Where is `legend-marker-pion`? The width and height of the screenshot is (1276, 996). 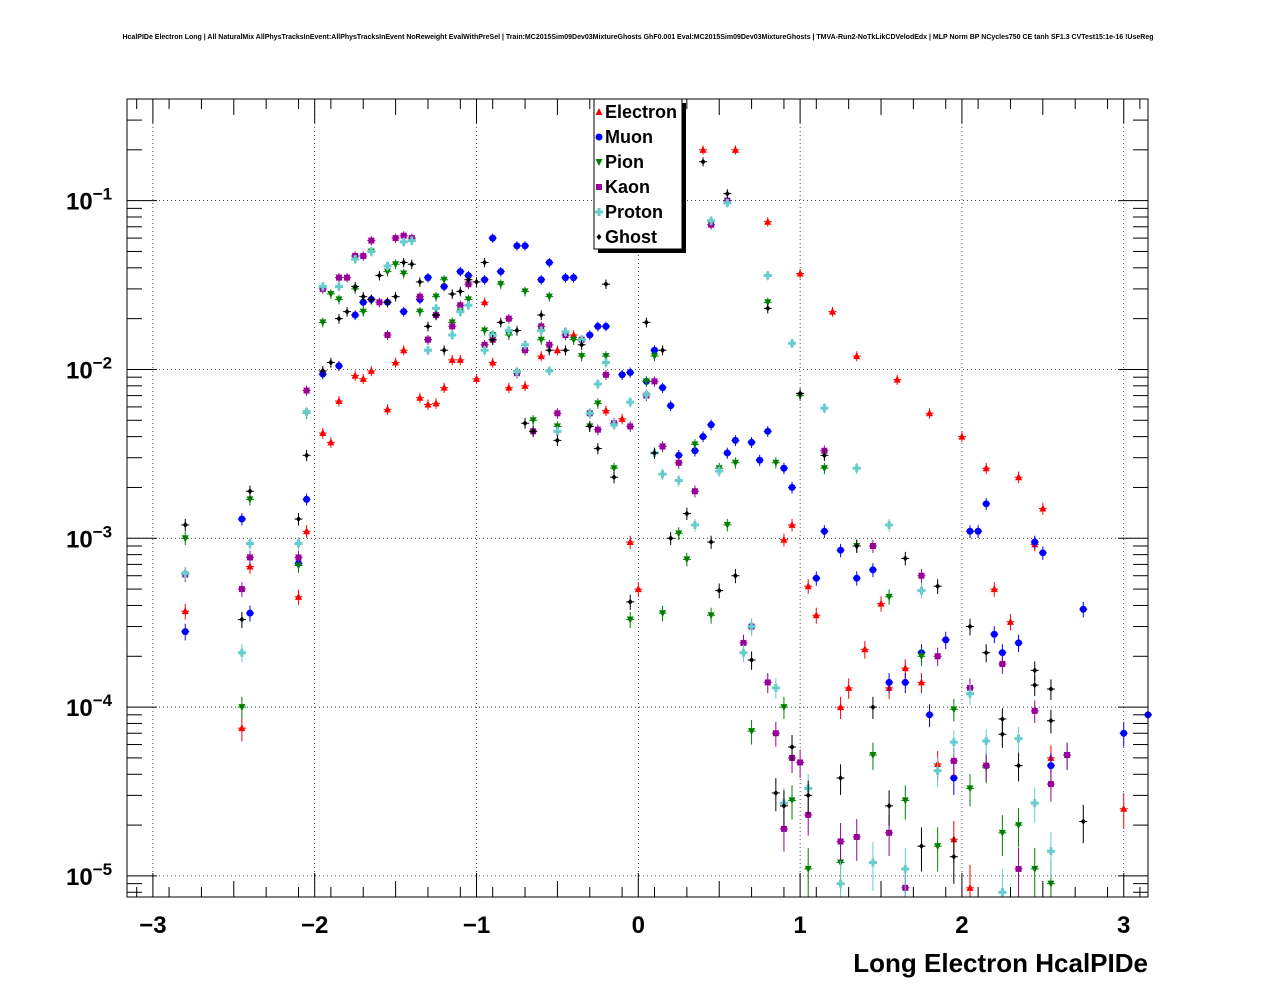 legend-marker-pion is located at coordinates (599, 162).